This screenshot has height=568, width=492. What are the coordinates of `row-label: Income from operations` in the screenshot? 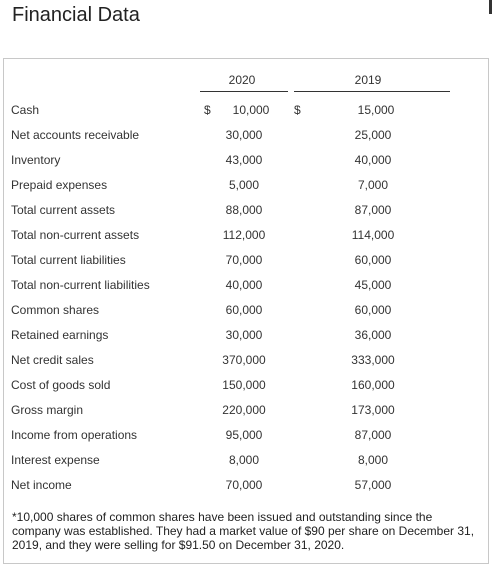 It's located at (74, 435).